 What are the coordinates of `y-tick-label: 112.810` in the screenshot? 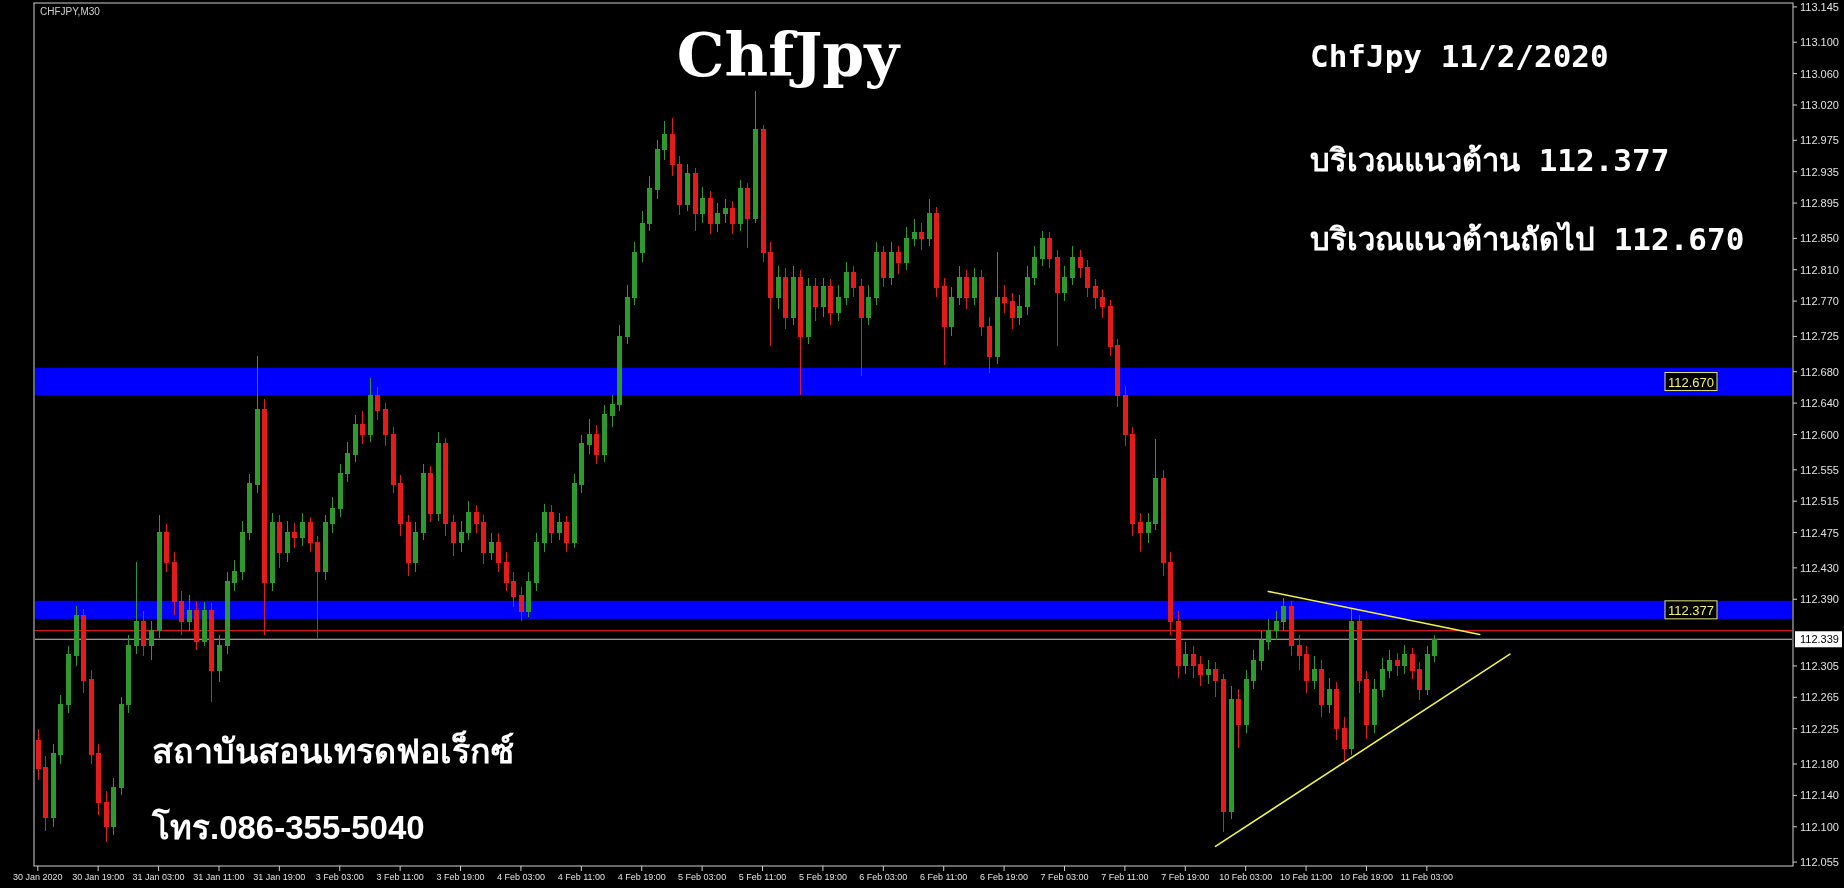 It's located at (1819, 269).